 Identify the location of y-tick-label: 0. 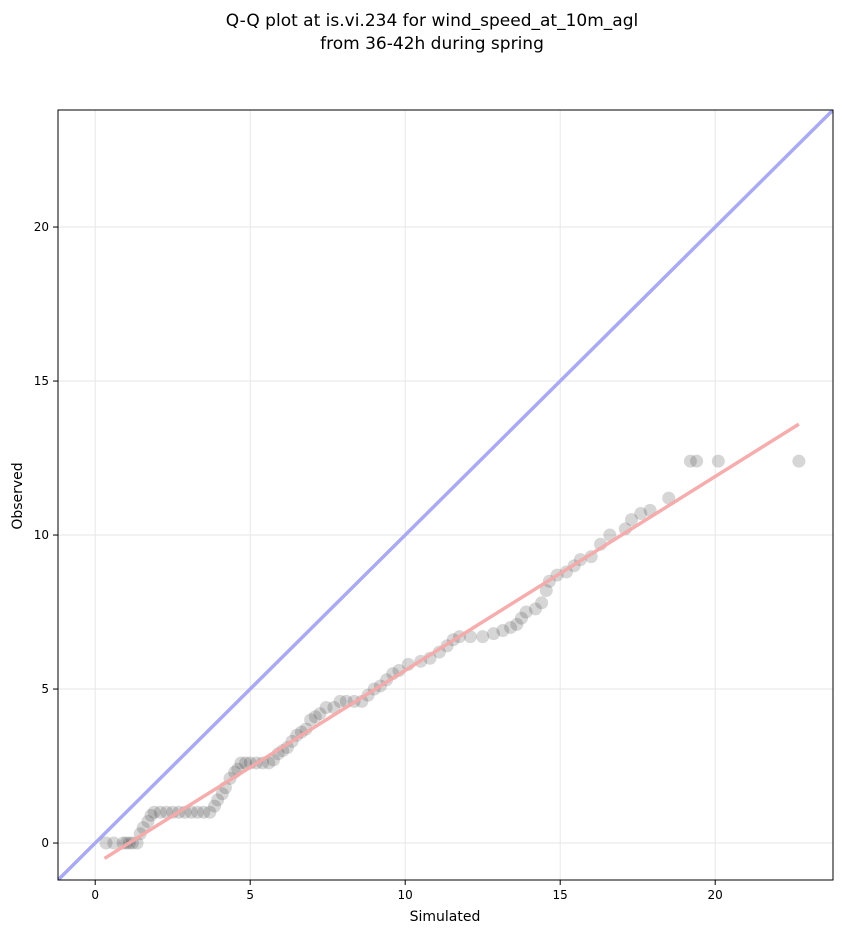
(45, 843).